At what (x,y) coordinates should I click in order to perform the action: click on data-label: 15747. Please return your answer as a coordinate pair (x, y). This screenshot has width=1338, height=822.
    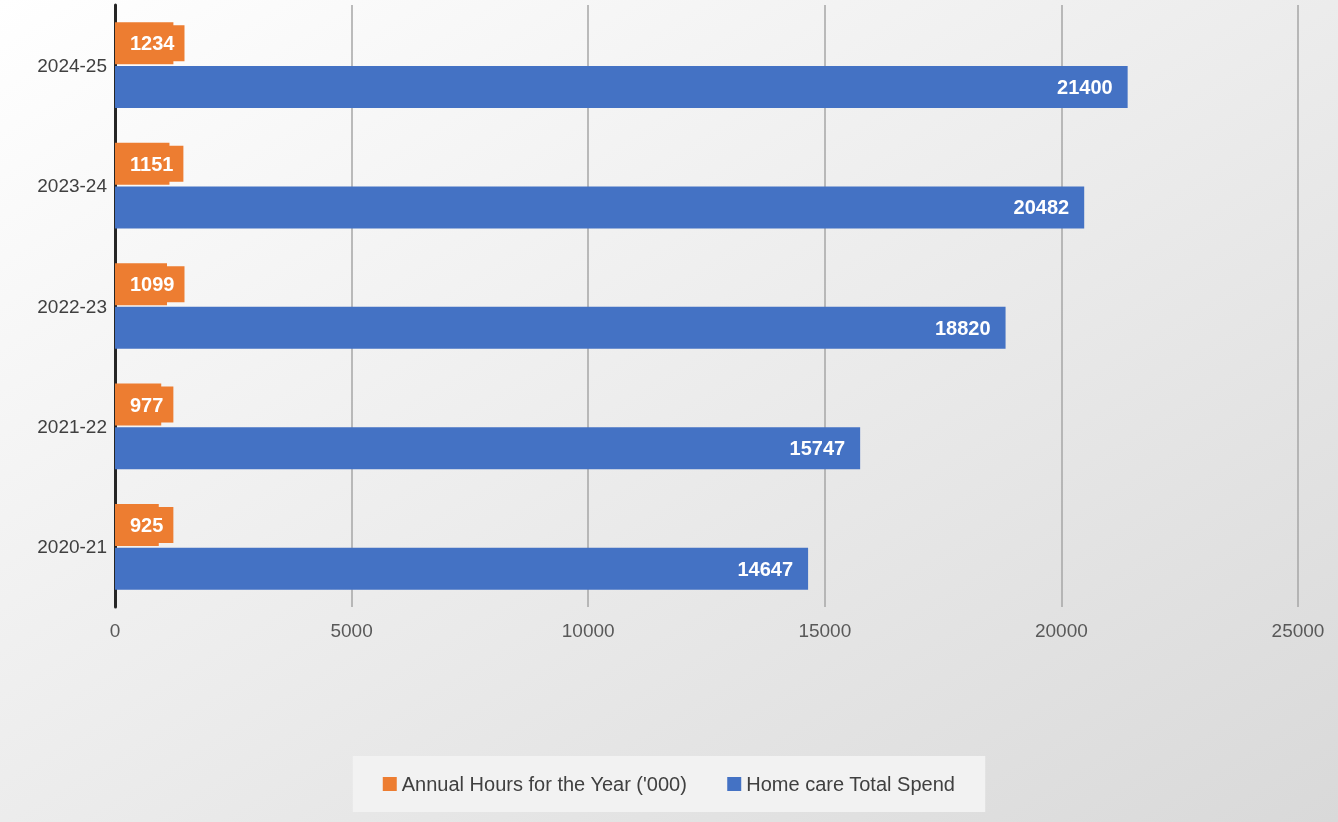
    Looking at the image, I should click on (817, 448).